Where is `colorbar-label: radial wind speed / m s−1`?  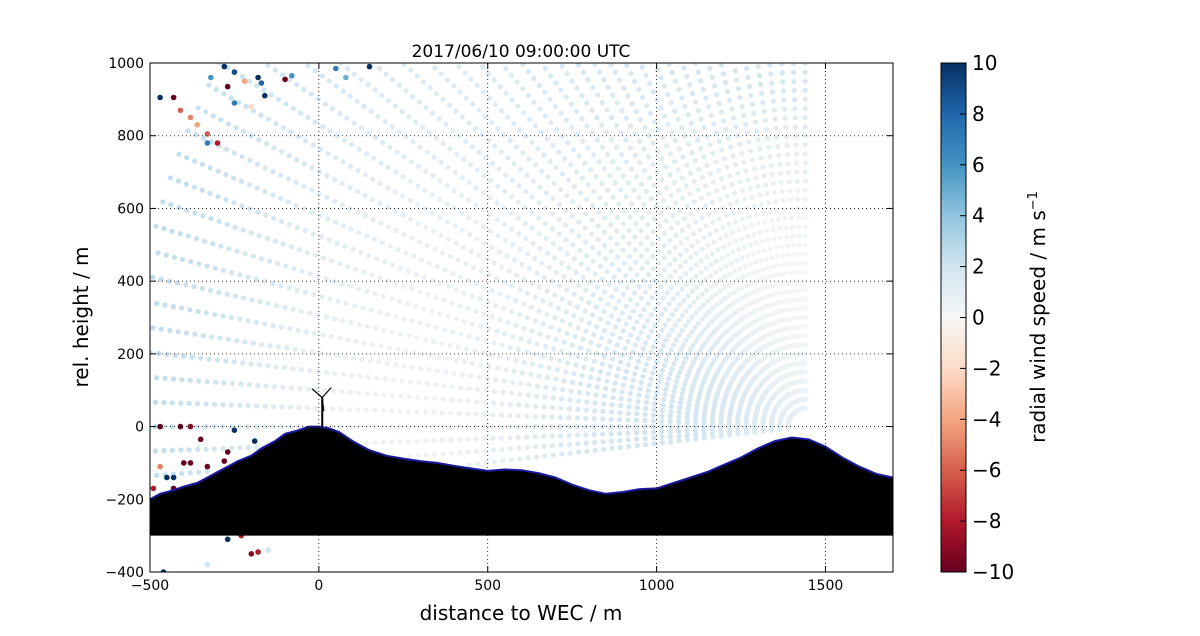
colorbar-label: radial wind speed / m s−1 is located at coordinates (1038, 317).